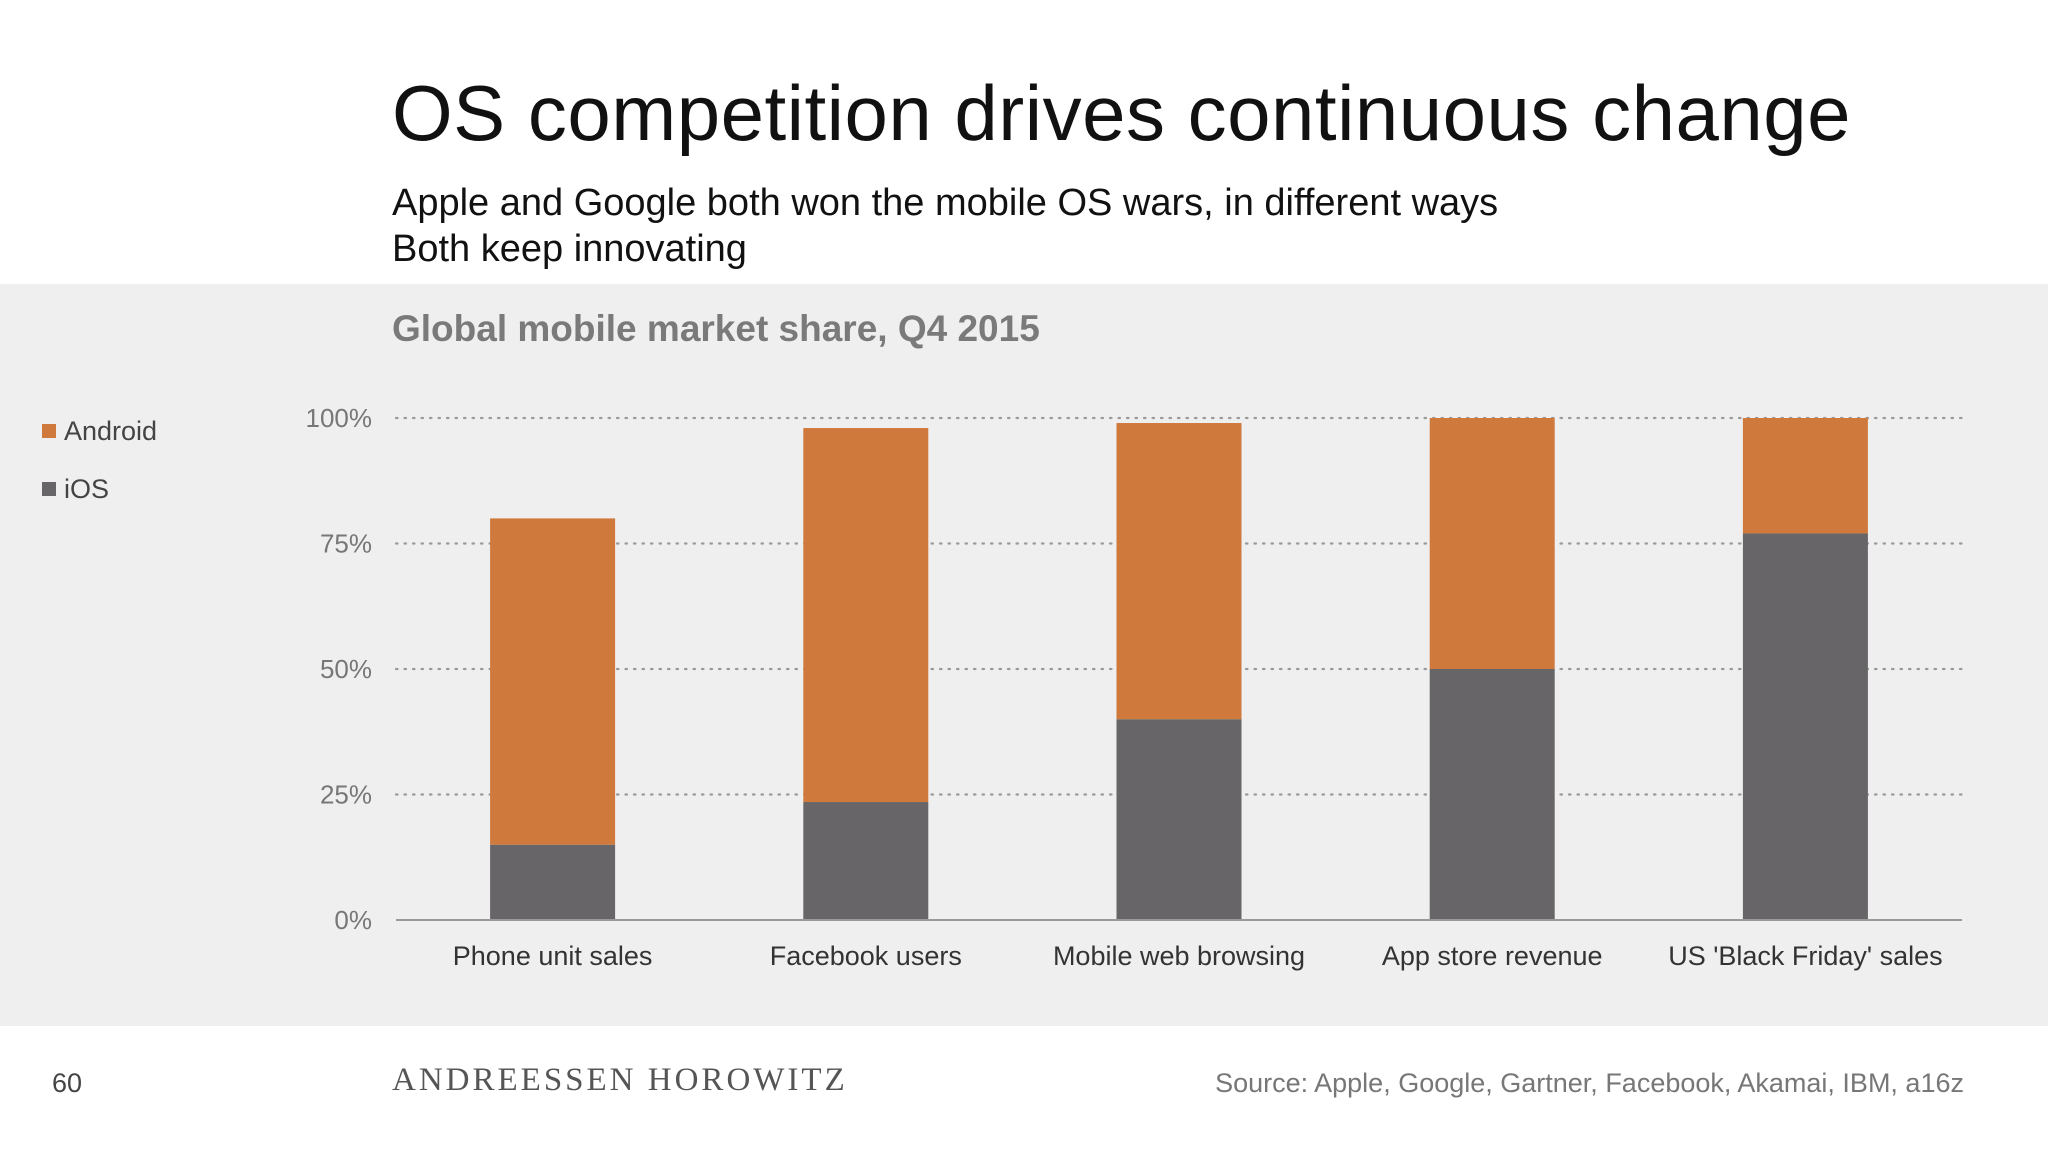 This screenshot has height=1152, width=2048. Describe the element at coordinates (67, 1083) in the screenshot. I see `page-number: 60` at that location.